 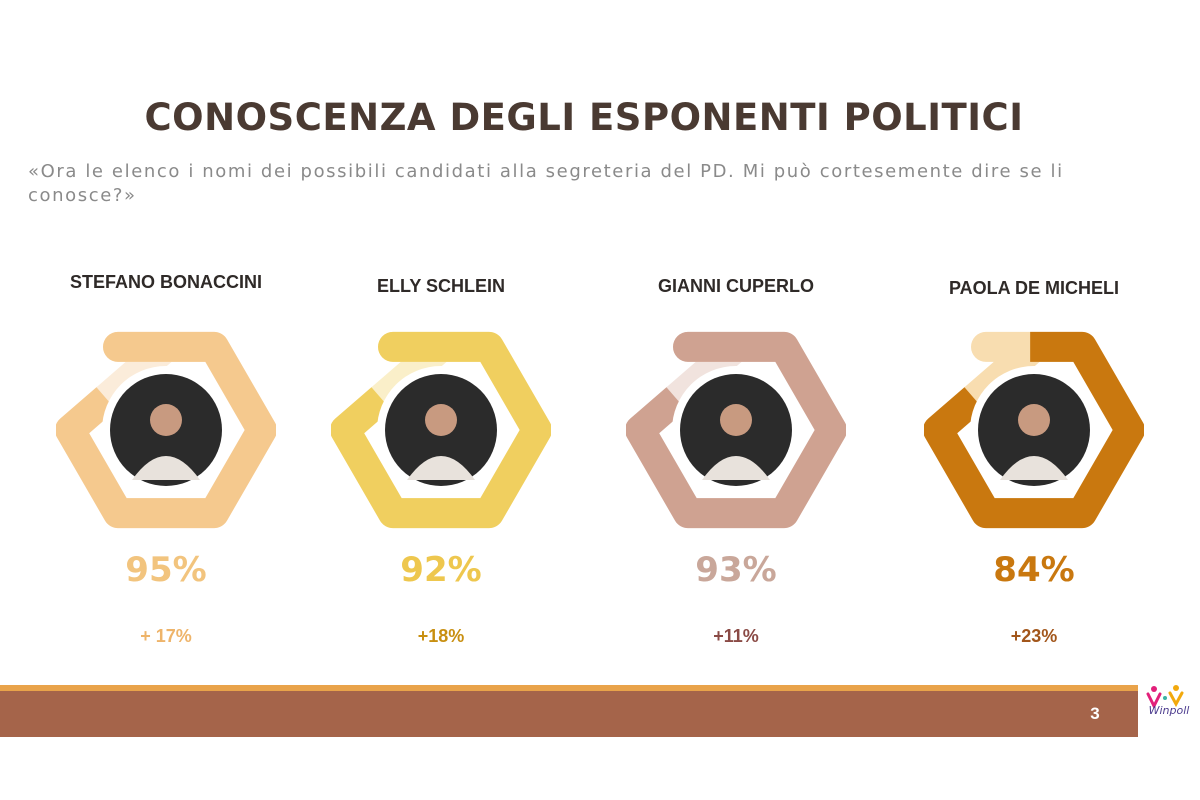 I want to click on candidate-name: PAOLA DE MICHELI, so click(x=1034, y=288).